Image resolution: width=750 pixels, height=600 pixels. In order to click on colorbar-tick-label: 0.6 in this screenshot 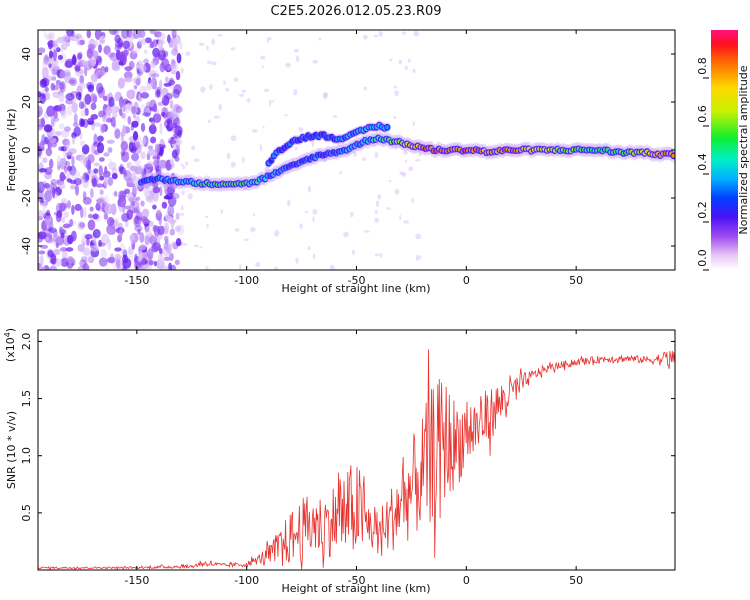, I will do `click(702, 114)`.